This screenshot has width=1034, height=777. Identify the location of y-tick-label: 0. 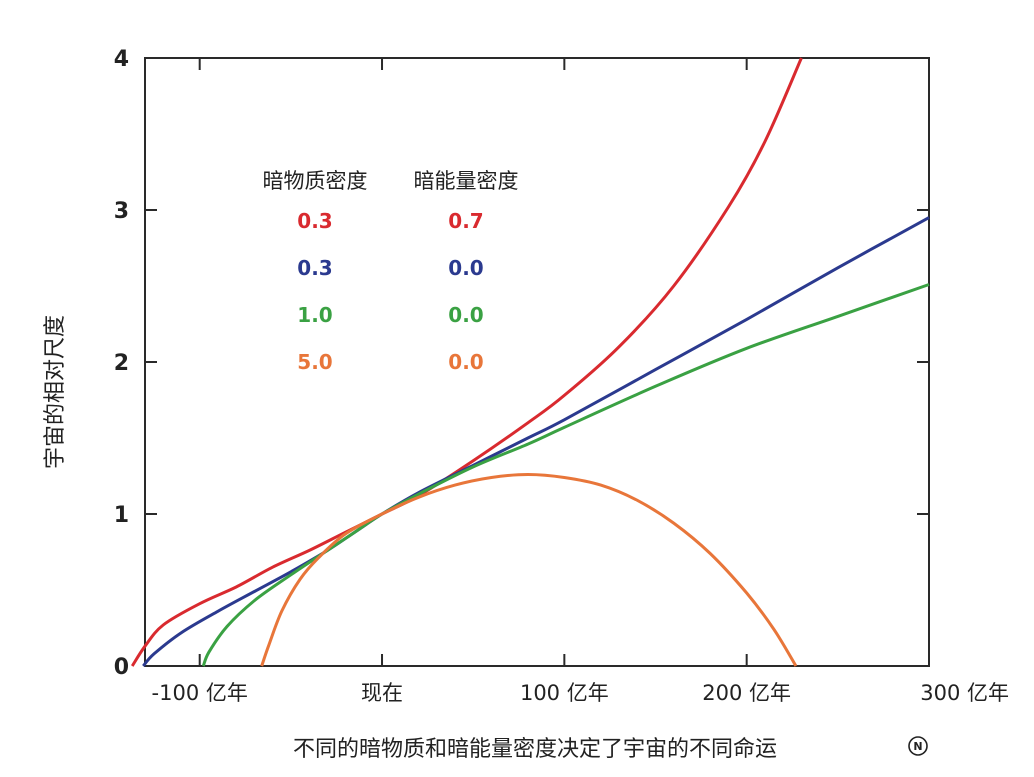
(121, 667).